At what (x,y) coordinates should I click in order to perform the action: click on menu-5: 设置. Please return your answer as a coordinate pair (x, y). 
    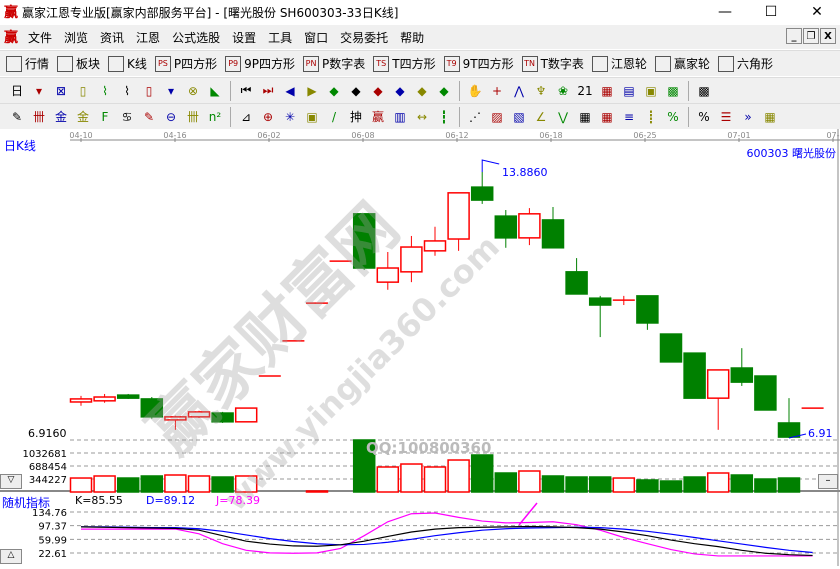
    Looking at the image, I should click on (244, 37).